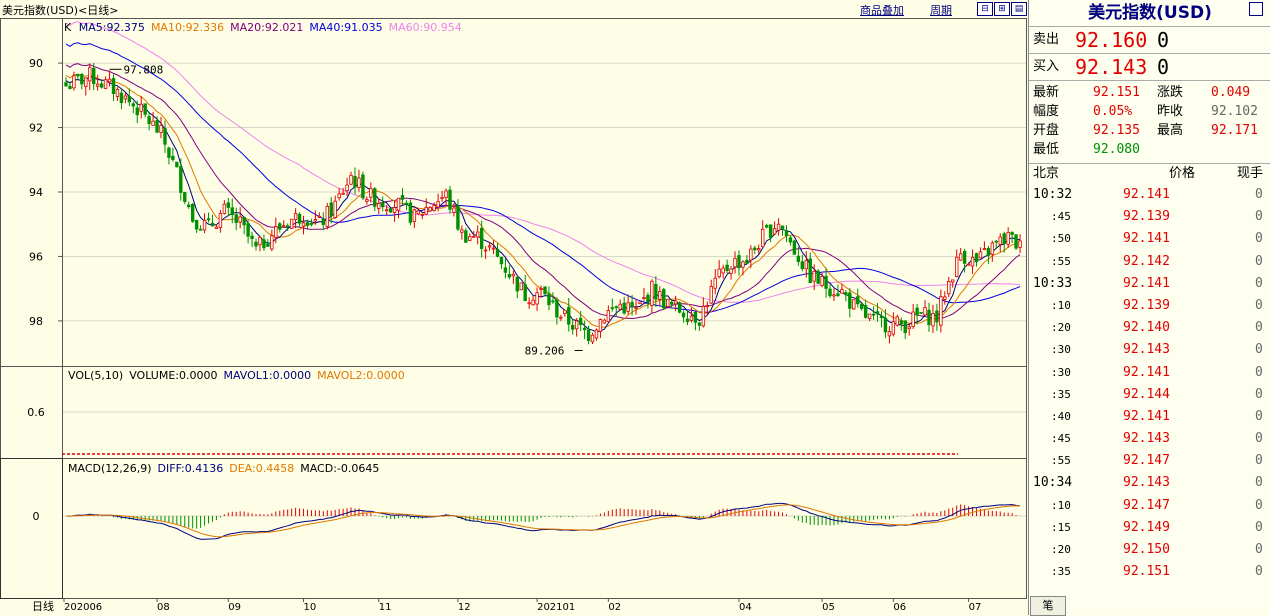 Image resolution: width=1270 pixels, height=616 pixels. What do you see at coordinates (1146, 283) in the screenshot?
I see `tick-price: 92.141` at bounding box center [1146, 283].